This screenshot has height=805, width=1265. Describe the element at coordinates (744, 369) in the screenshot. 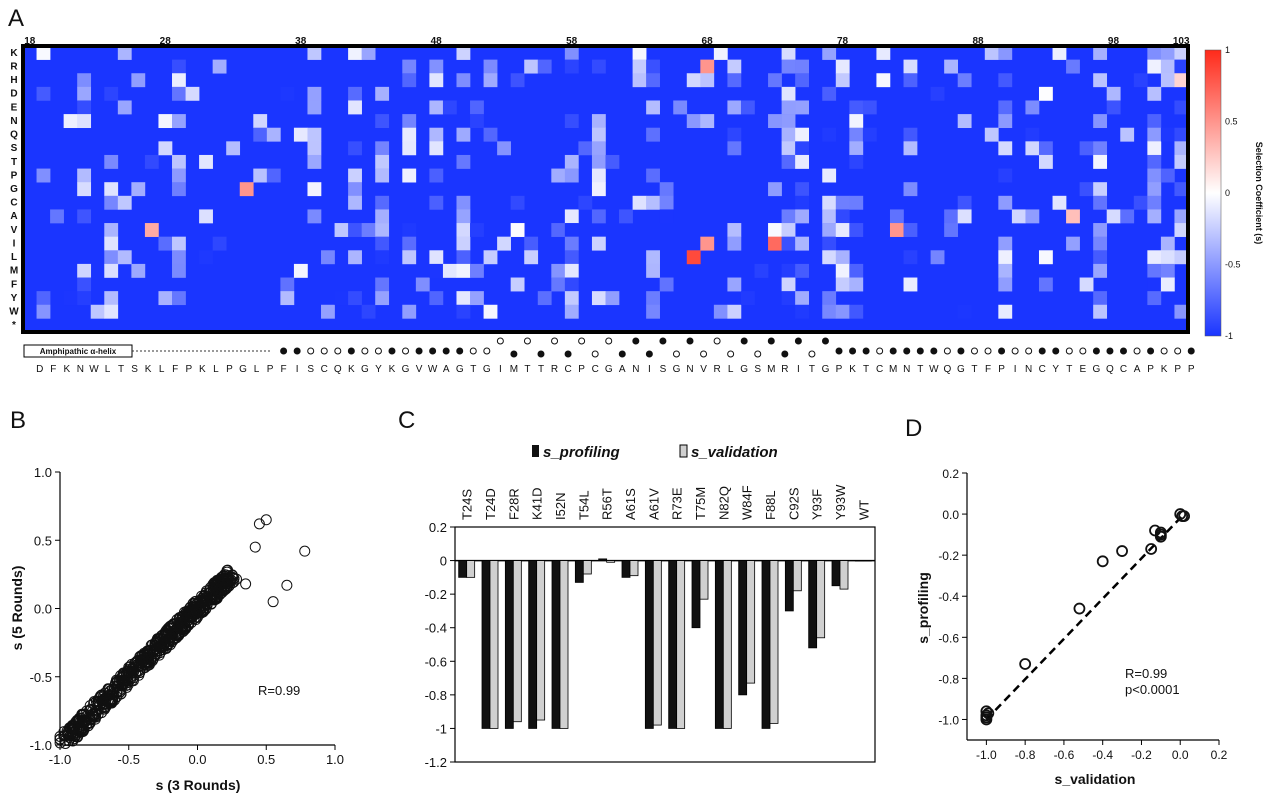

I see `sequence-residue: G` at that location.